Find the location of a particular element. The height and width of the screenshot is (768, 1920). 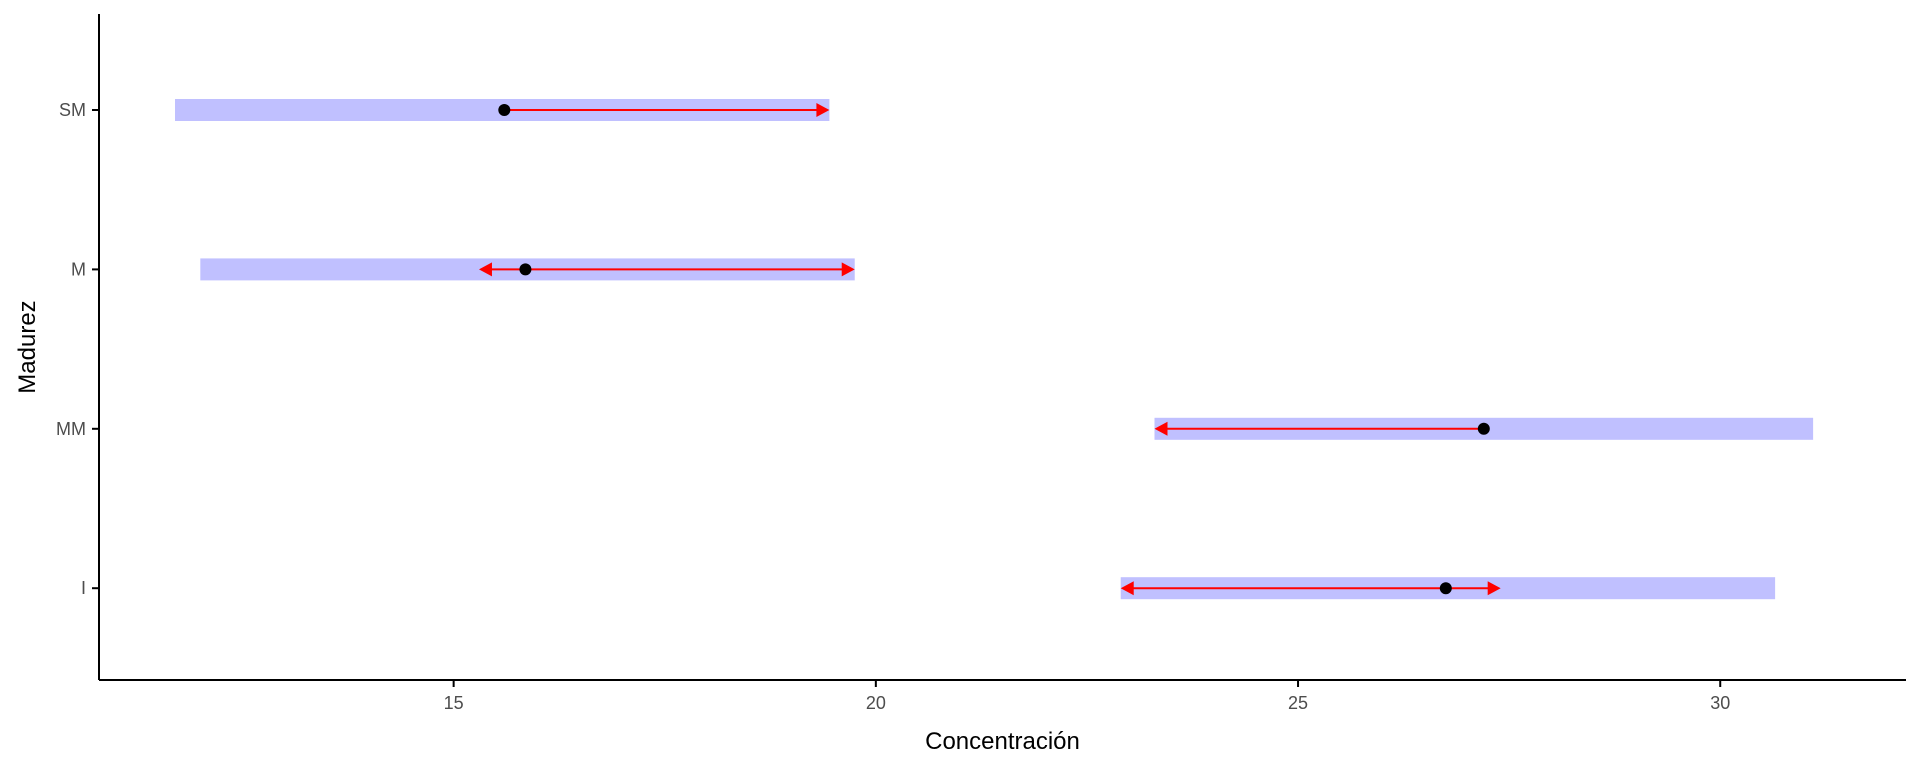

x-axis-title: Concentración is located at coordinates (1002, 741).